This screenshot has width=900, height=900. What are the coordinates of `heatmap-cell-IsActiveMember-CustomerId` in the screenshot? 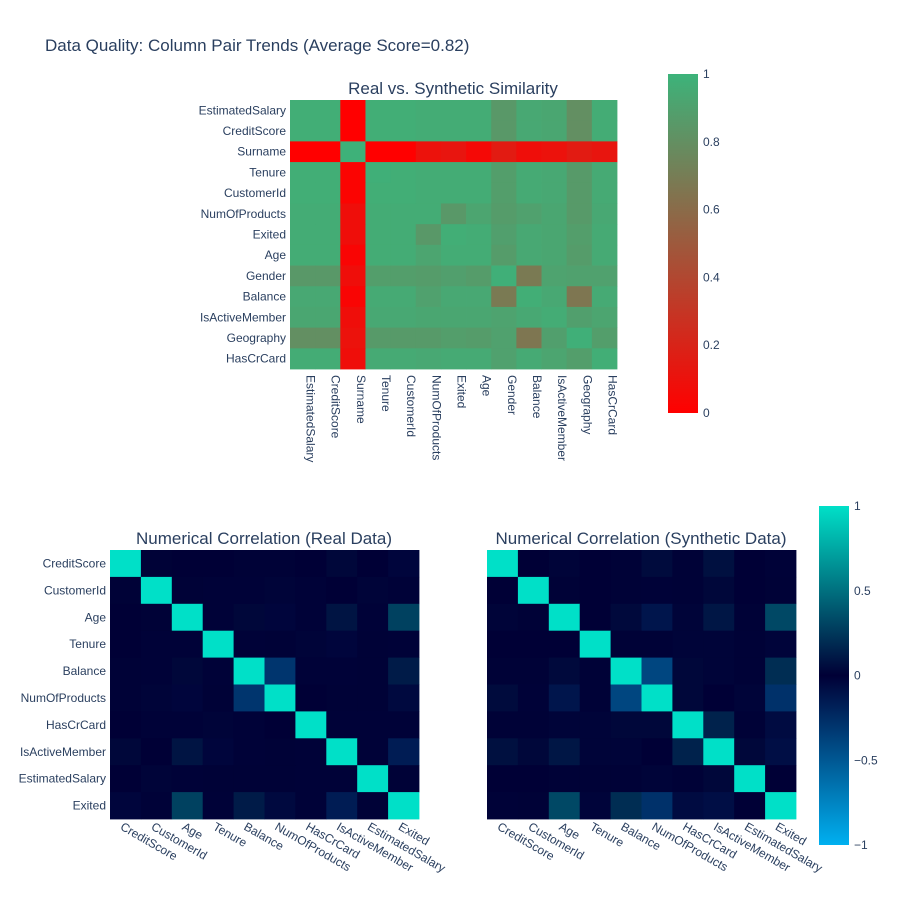 It's located at (156, 752).